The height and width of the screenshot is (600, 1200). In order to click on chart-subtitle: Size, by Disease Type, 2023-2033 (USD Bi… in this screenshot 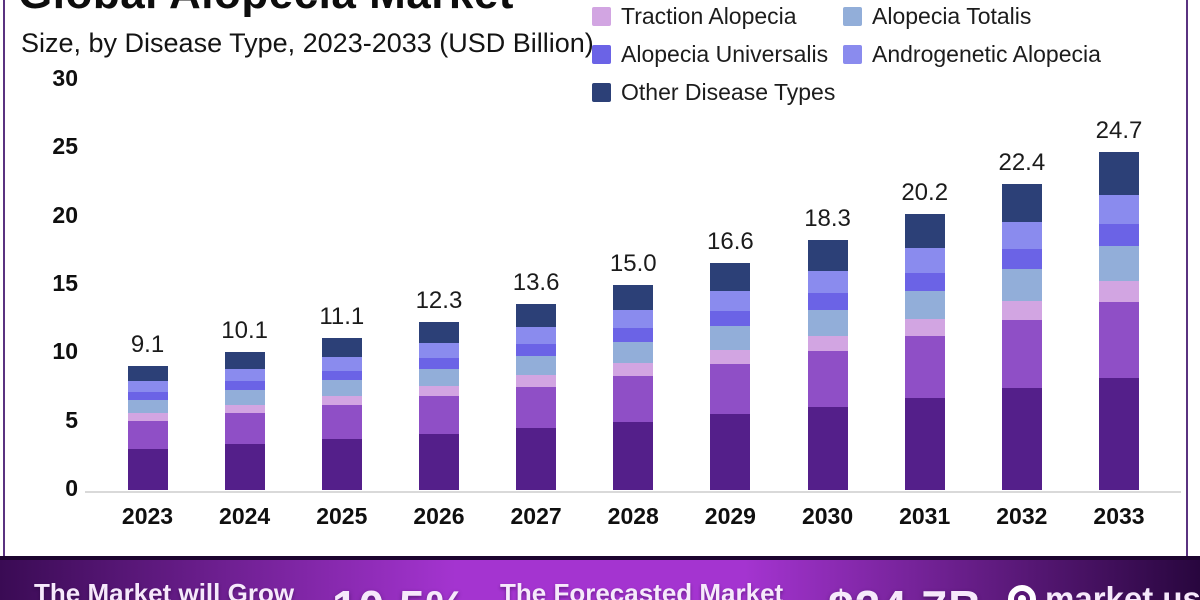, I will do `click(307, 43)`.